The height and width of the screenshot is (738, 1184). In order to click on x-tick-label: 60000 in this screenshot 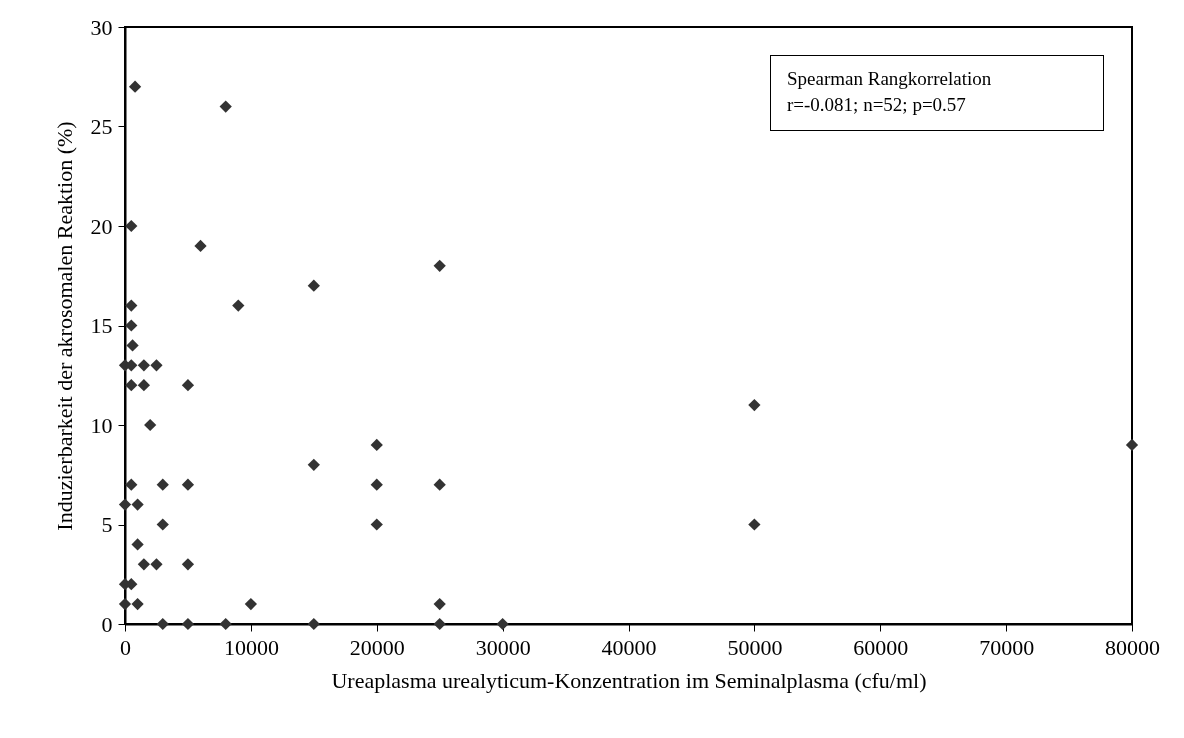, I will do `click(881, 647)`.